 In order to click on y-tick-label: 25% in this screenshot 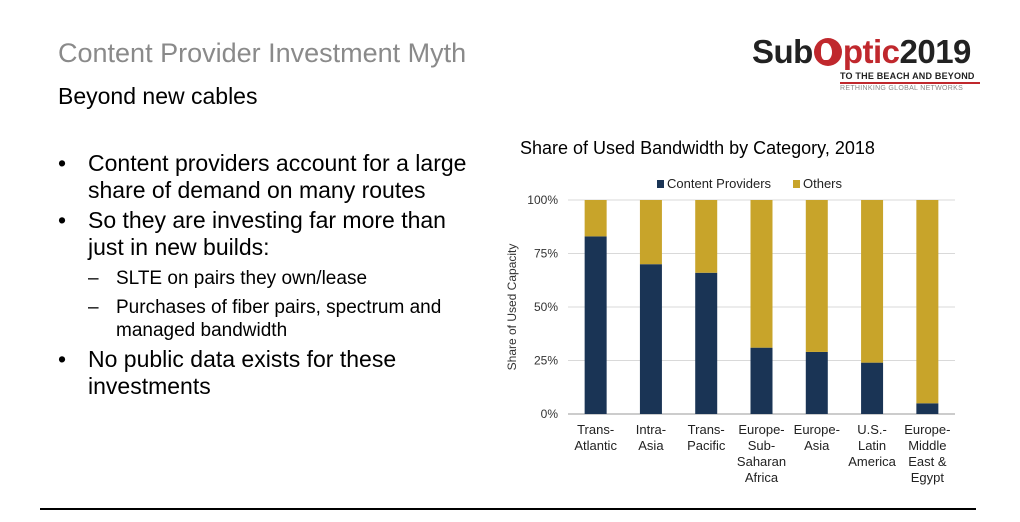, I will do `click(546, 361)`.